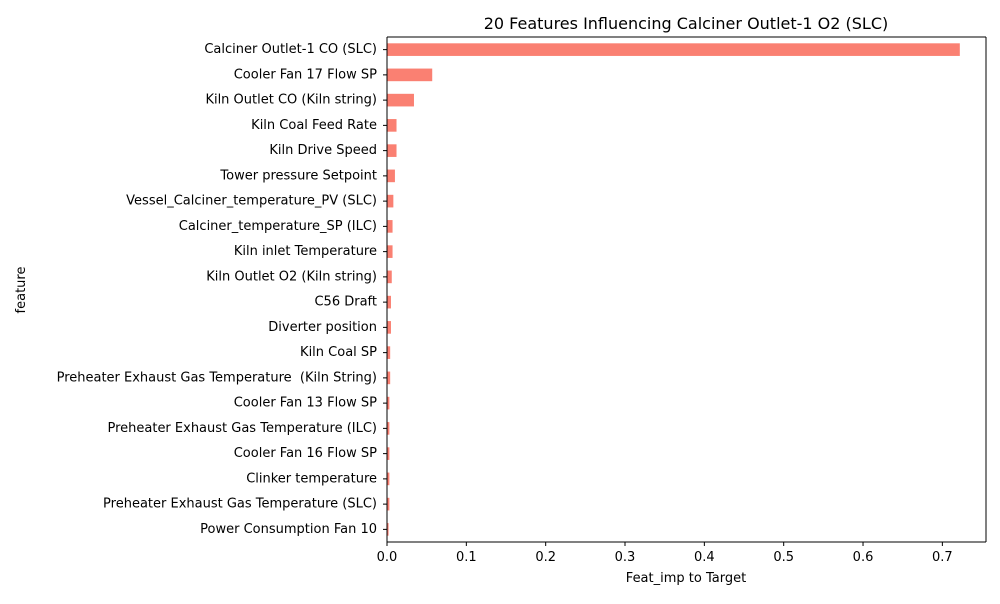 The image size is (1000, 604). I want to click on x-tick-label: 0.4, so click(704, 557).